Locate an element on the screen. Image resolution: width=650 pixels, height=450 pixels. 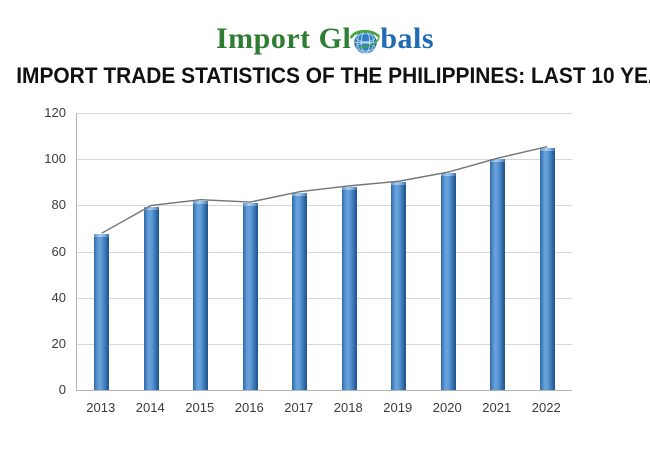
x-tick-label-2013: 2013 is located at coordinates (101, 407).